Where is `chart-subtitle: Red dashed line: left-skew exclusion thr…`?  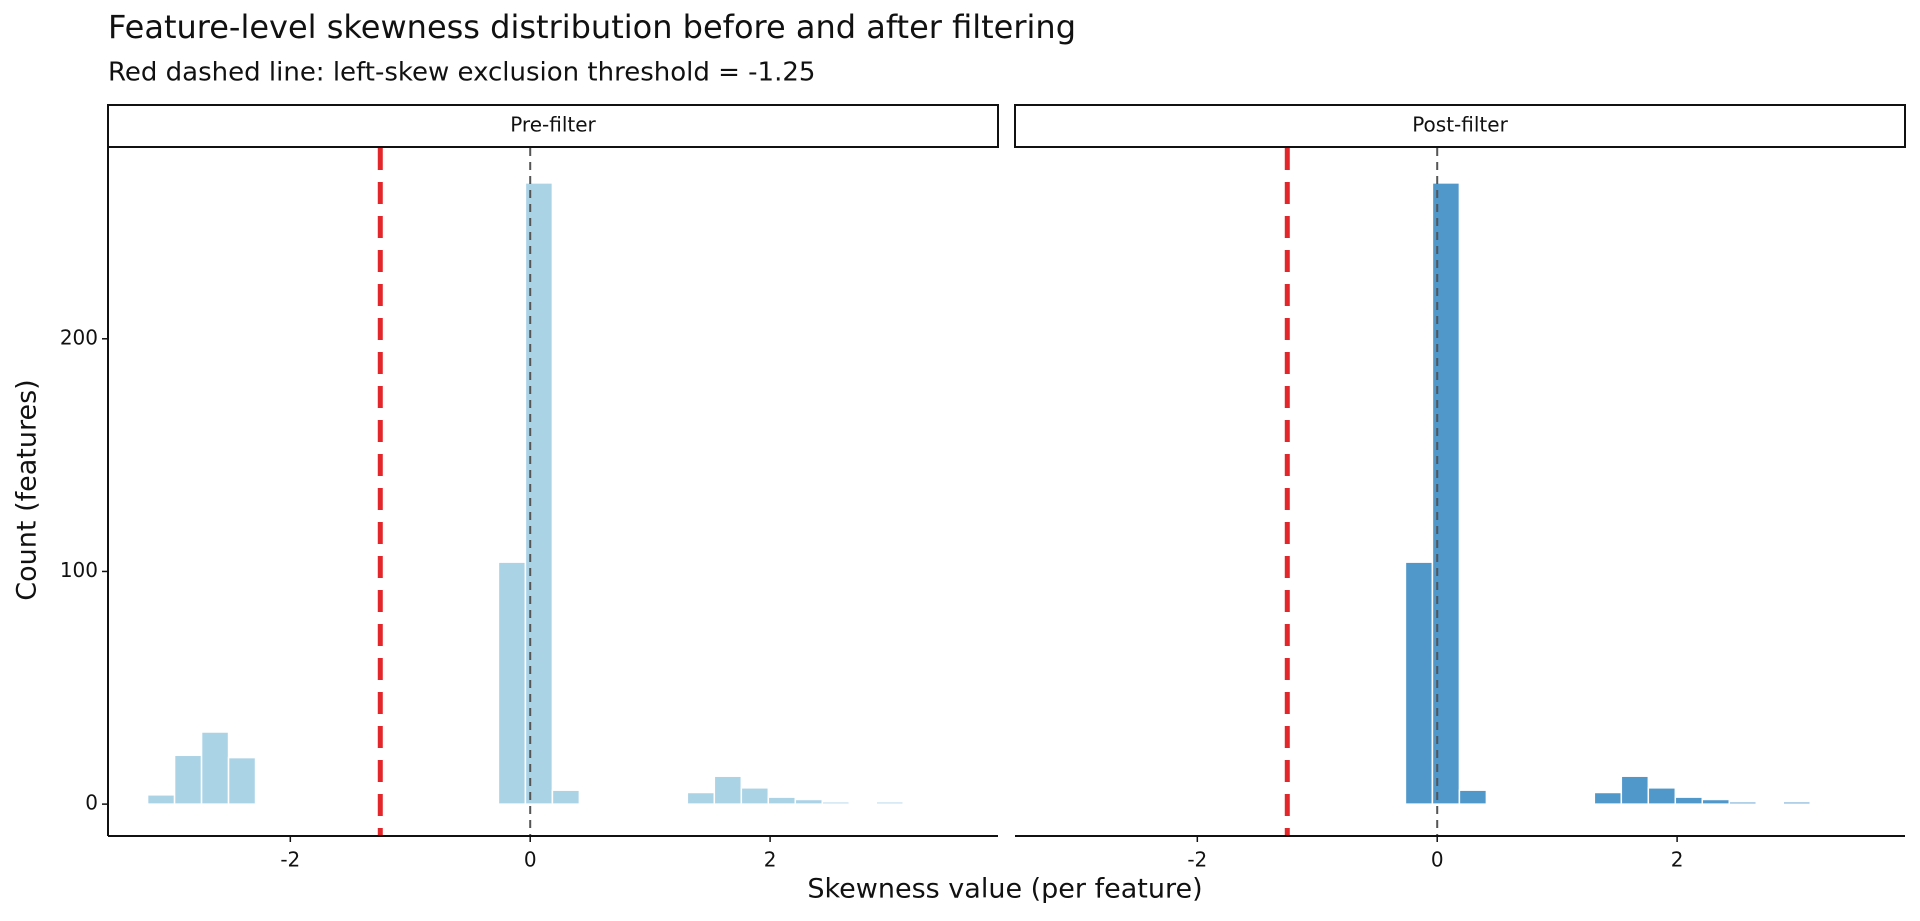 chart-subtitle: Red dashed line: left-skew exclusion thr… is located at coordinates (461, 73).